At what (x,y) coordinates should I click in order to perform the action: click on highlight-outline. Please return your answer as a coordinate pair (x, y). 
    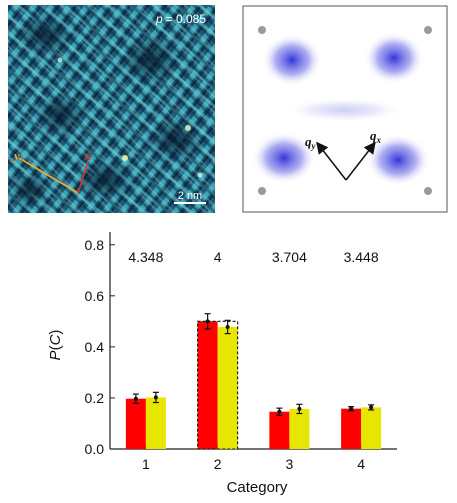
    Looking at the image, I should click on (218, 385).